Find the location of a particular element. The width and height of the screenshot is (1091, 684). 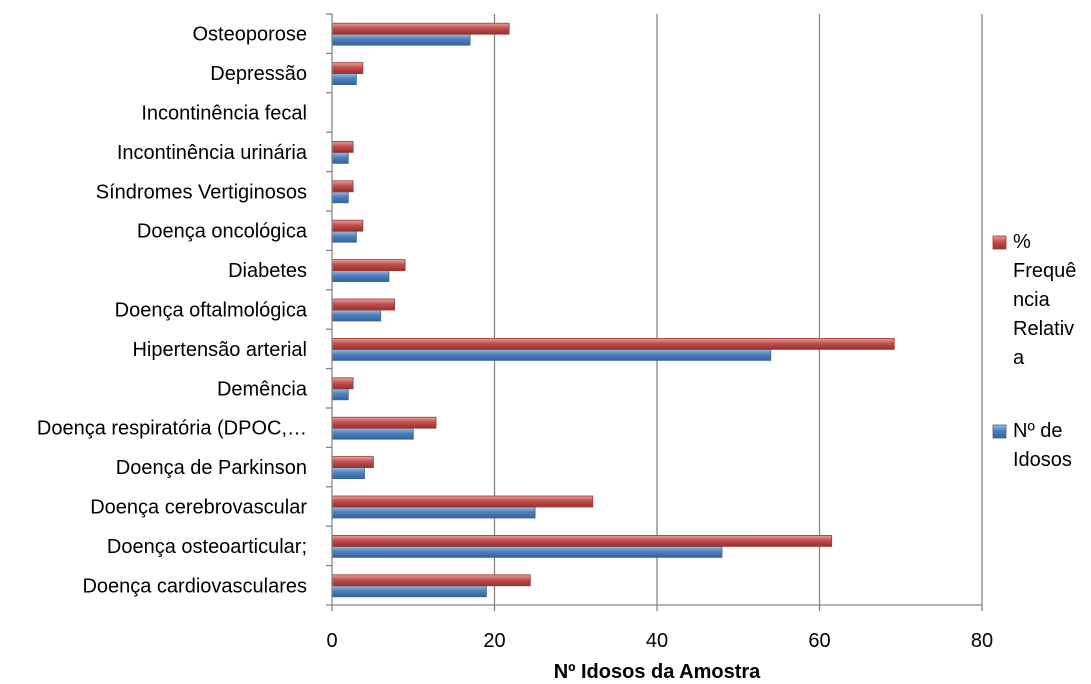

x-tick-label: 20 is located at coordinates (494, 641).